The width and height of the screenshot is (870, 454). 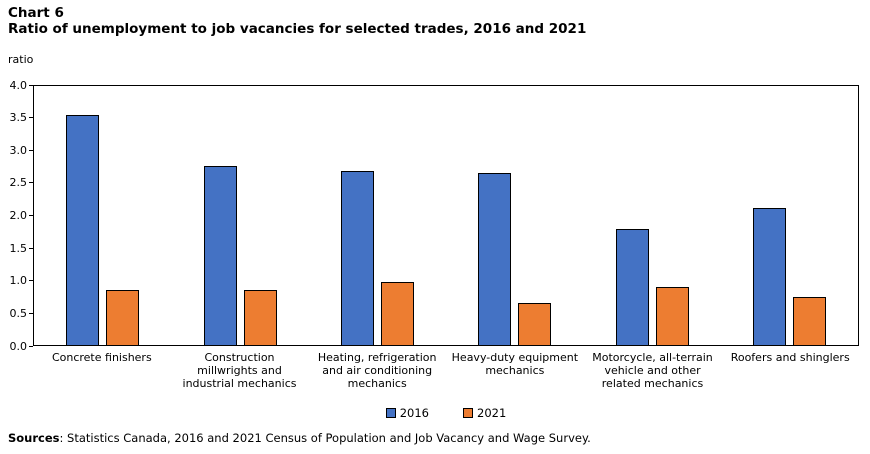 What do you see at coordinates (31, 150) in the screenshot?
I see `y-tick-mark-3.0` at bounding box center [31, 150].